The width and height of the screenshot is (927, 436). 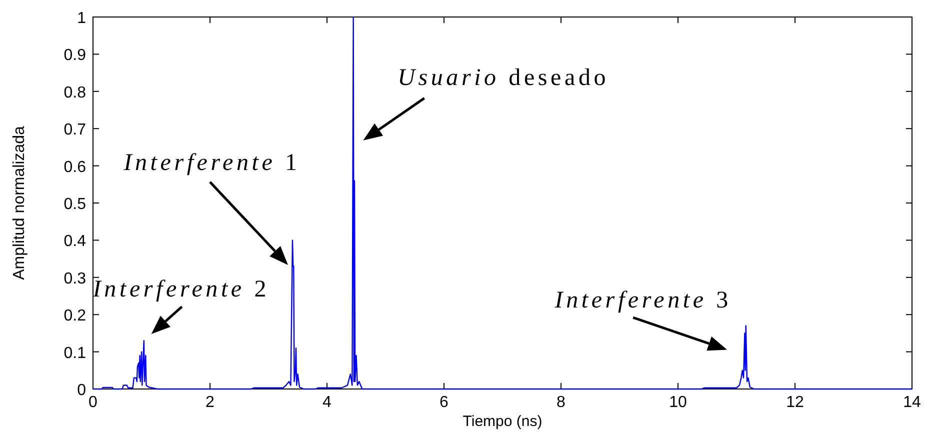 What do you see at coordinates (75, 55) in the screenshot?
I see `y-tick-label: 0.9` at bounding box center [75, 55].